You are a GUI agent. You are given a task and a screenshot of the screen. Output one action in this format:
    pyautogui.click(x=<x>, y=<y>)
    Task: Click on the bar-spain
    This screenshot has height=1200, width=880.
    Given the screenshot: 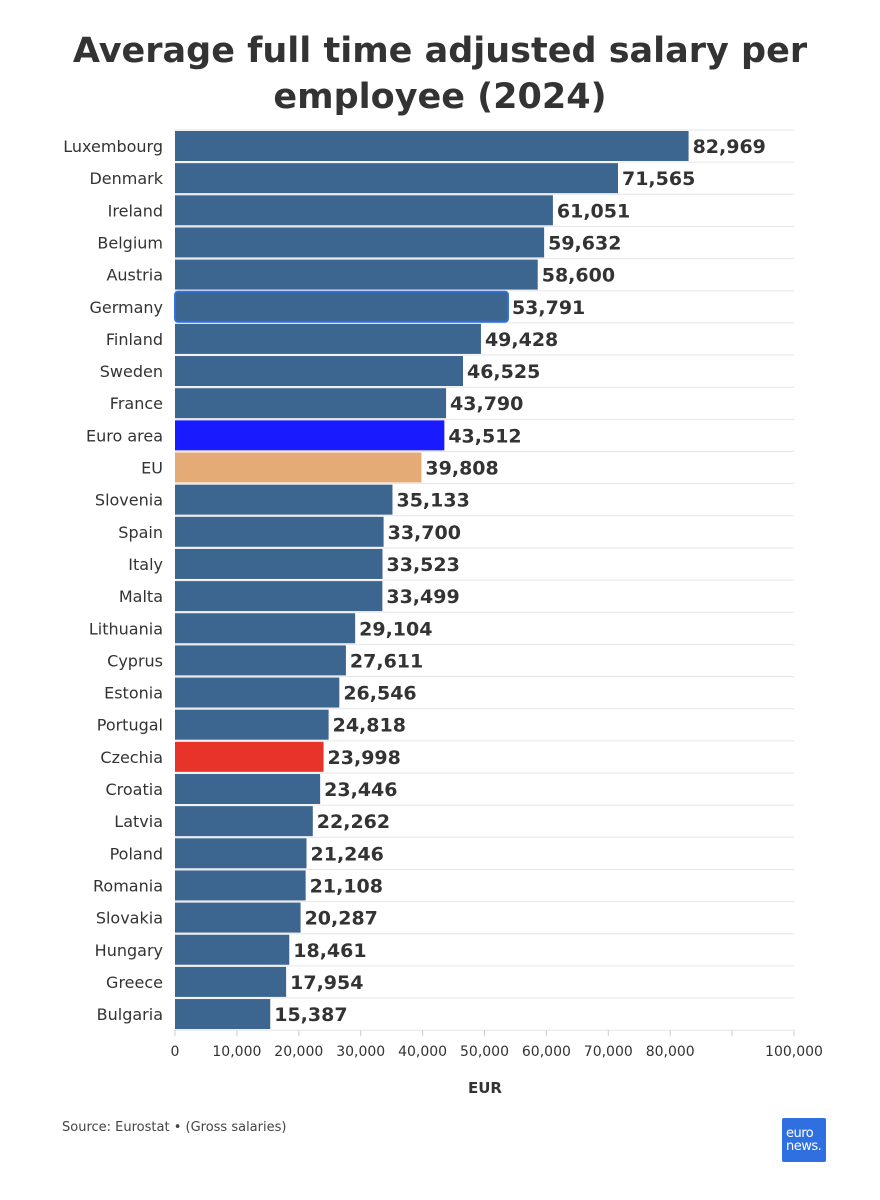 What is the action you would take?
    pyautogui.click(x=279, y=531)
    